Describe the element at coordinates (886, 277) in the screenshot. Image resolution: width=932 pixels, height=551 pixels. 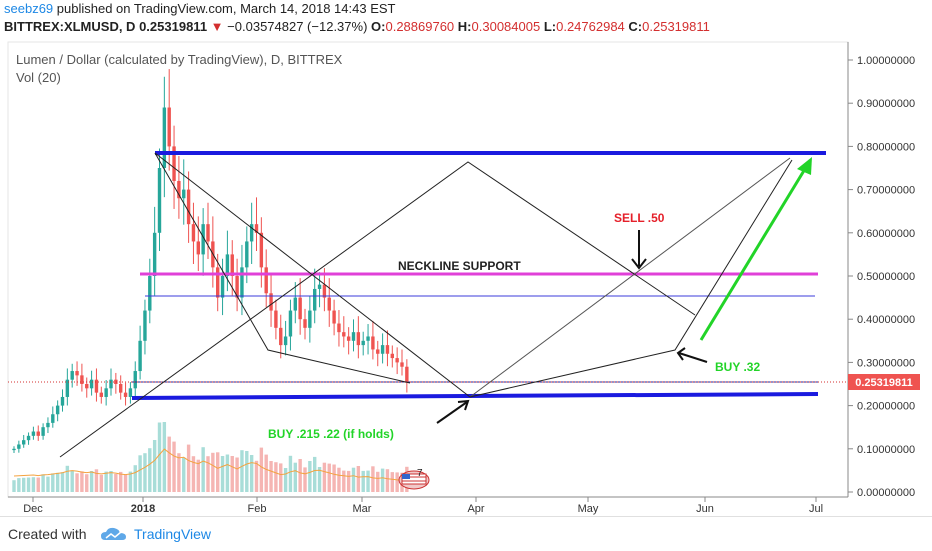
I see `y-tick-label: 0.50000000` at that location.